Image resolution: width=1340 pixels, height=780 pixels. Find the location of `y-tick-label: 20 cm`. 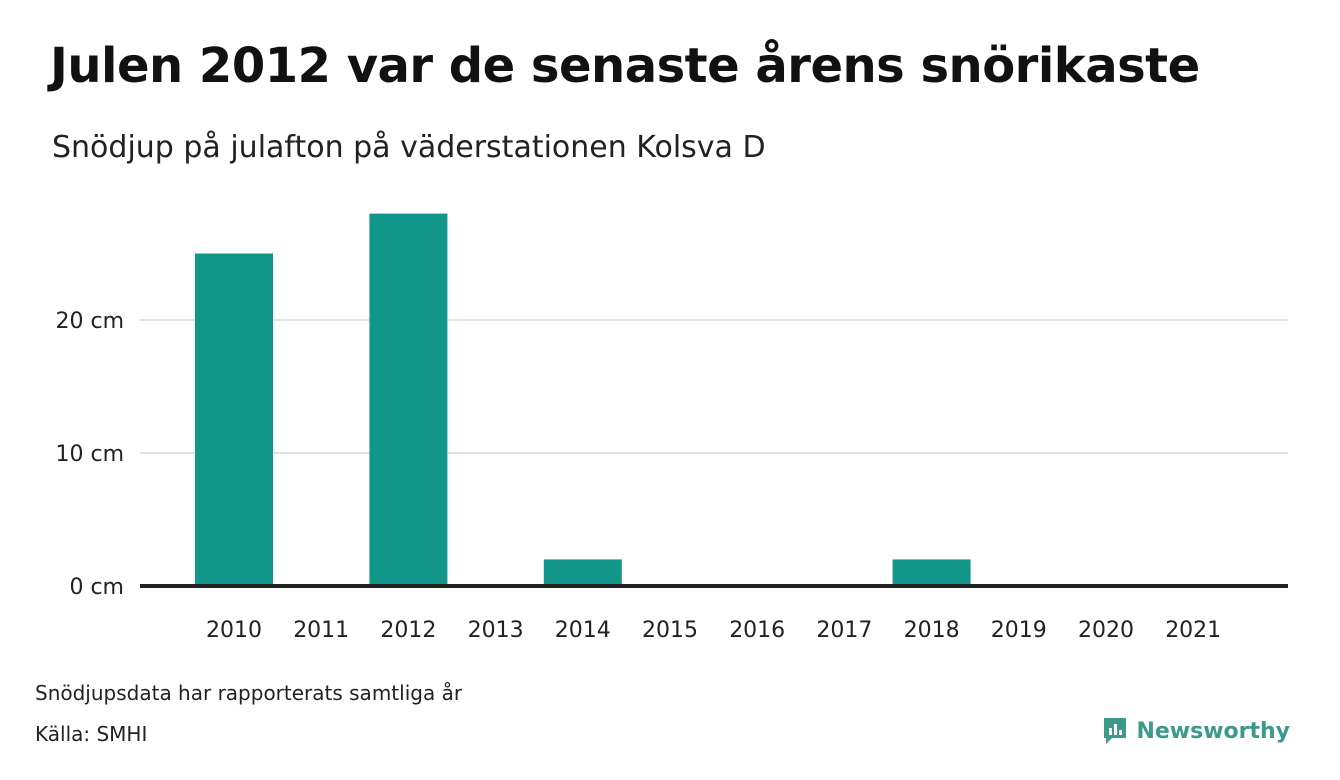

y-tick-label: 20 cm is located at coordinates (89, 321).